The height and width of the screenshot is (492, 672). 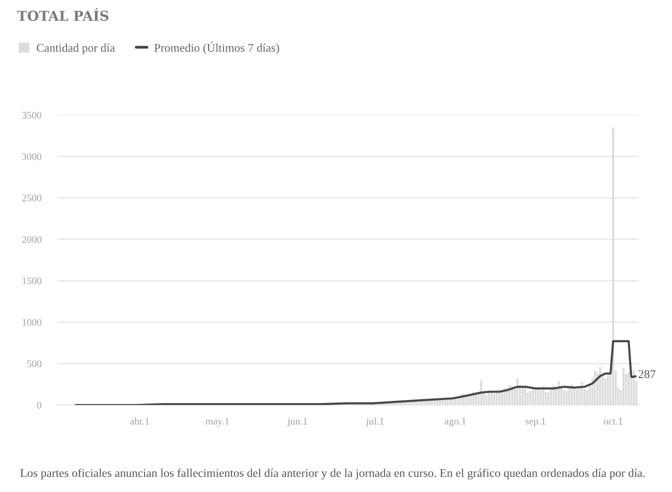 What do you see at coordinates (32, 281) in the screenshot?
I see `y-tick-label: 1500` at bounding box center [32, 281].